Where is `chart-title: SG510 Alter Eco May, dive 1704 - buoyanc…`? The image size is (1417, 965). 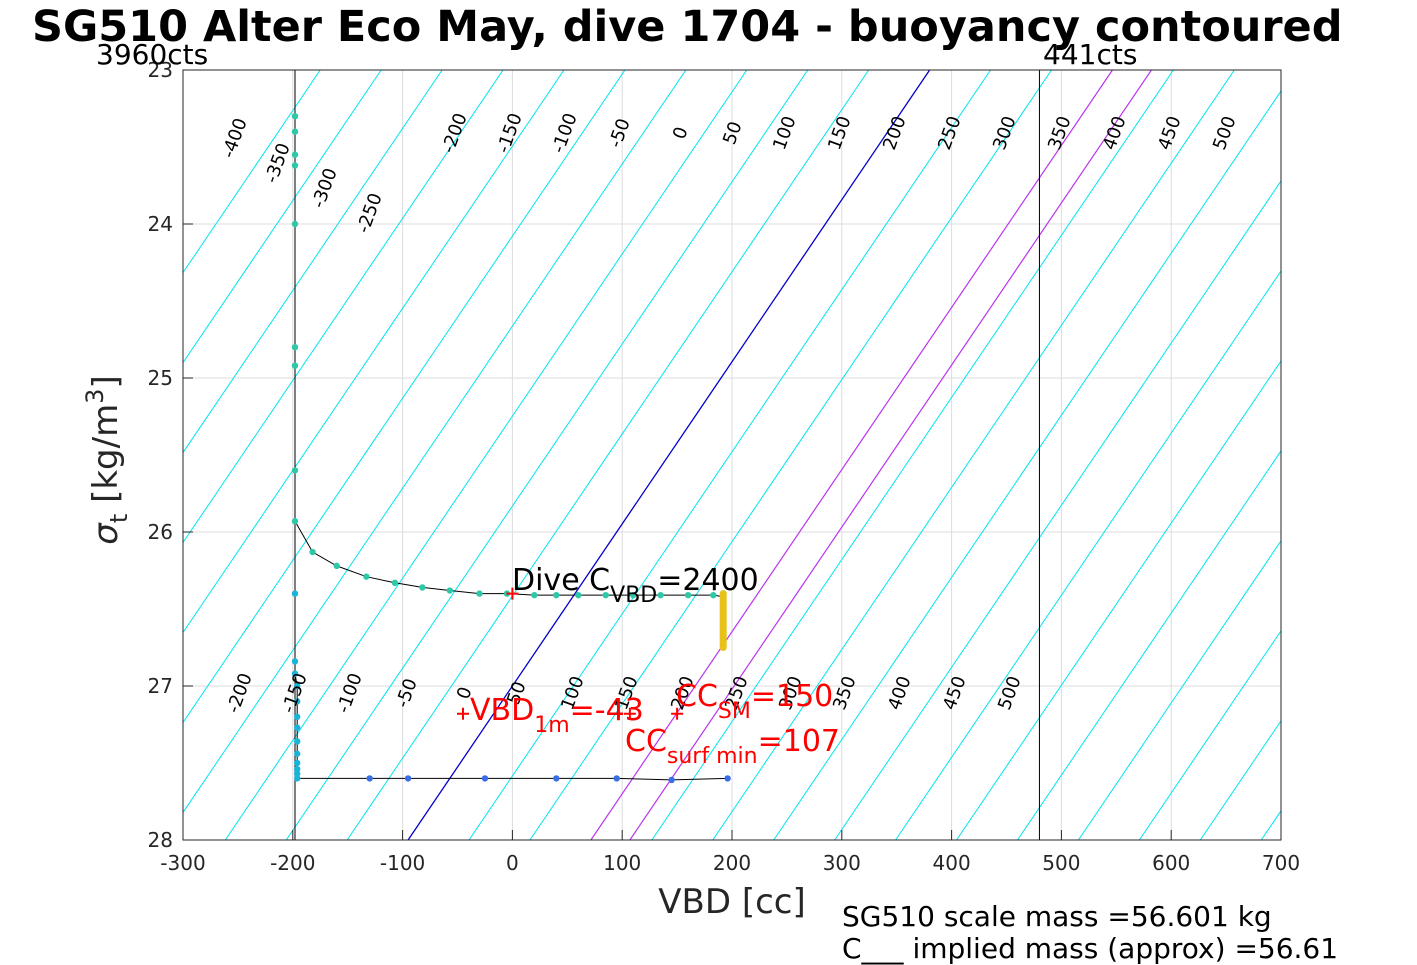
chart-title: SG510 Alter Eco May, dive 1704 - buoyanc… is located at coordinates (687, 27).